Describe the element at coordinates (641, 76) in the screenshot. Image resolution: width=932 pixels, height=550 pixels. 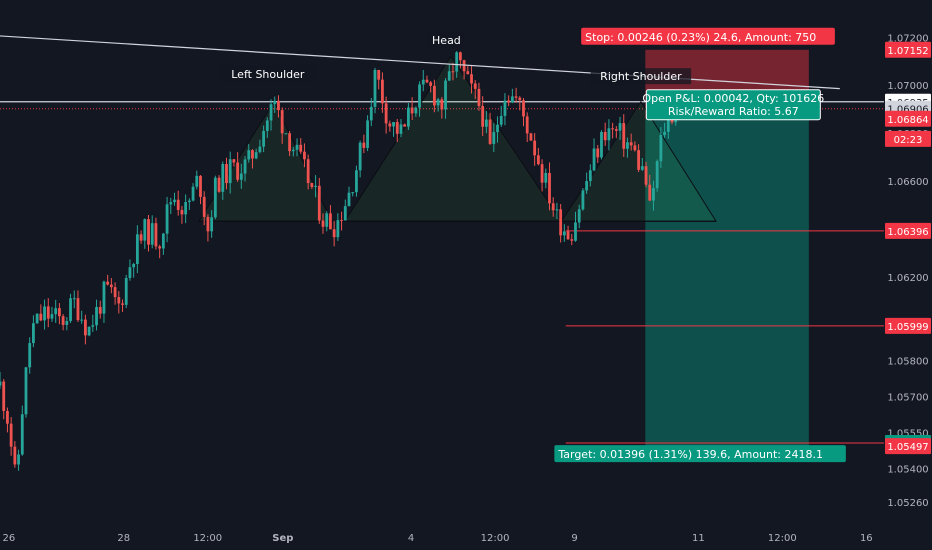
I see `pattern-label-2: Right Shoulder` at that location.